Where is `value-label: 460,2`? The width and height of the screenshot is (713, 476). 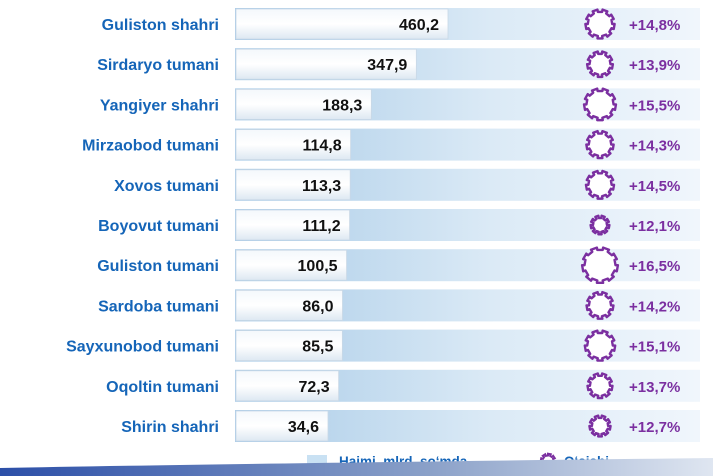 value-label: 460,2 is located at coordinates (419, 25).